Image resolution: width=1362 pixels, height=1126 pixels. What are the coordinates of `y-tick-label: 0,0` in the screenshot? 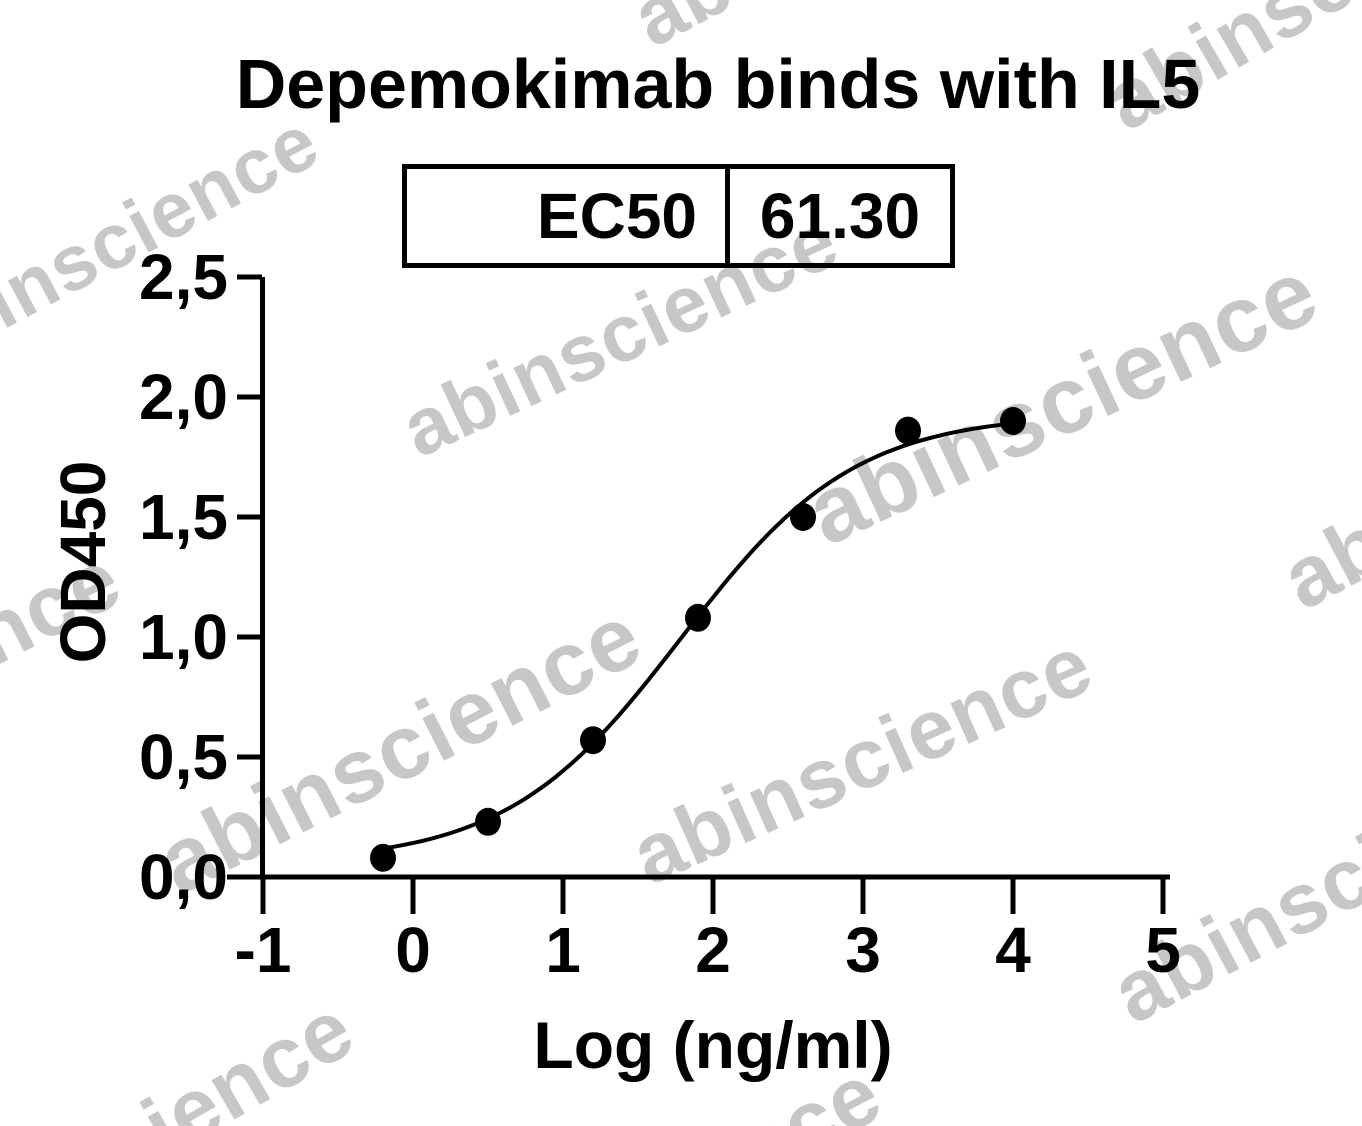 It's located at (183, 877).